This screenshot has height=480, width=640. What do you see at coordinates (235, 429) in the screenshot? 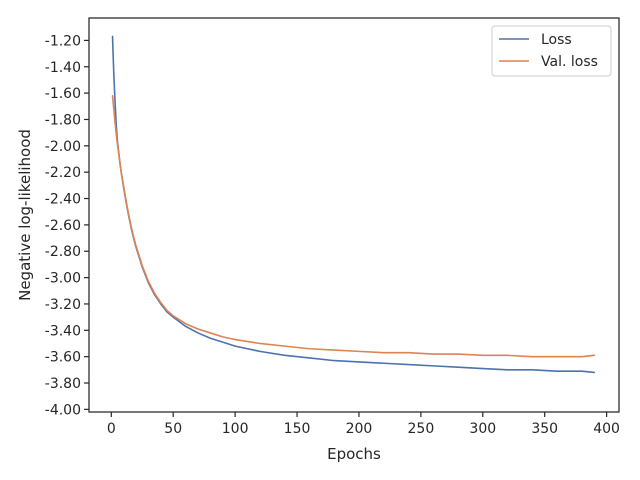
I see `x-tick-label: 100` at bounding box center [235, 429].